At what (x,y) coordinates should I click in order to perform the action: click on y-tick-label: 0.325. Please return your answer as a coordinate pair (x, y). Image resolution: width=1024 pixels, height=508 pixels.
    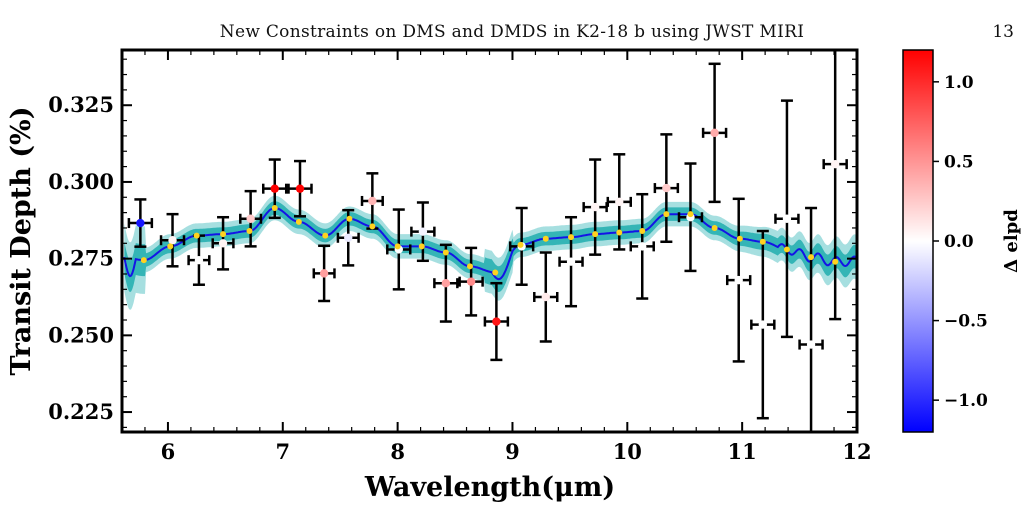
    Looking at the image, I should click on (81, 104).